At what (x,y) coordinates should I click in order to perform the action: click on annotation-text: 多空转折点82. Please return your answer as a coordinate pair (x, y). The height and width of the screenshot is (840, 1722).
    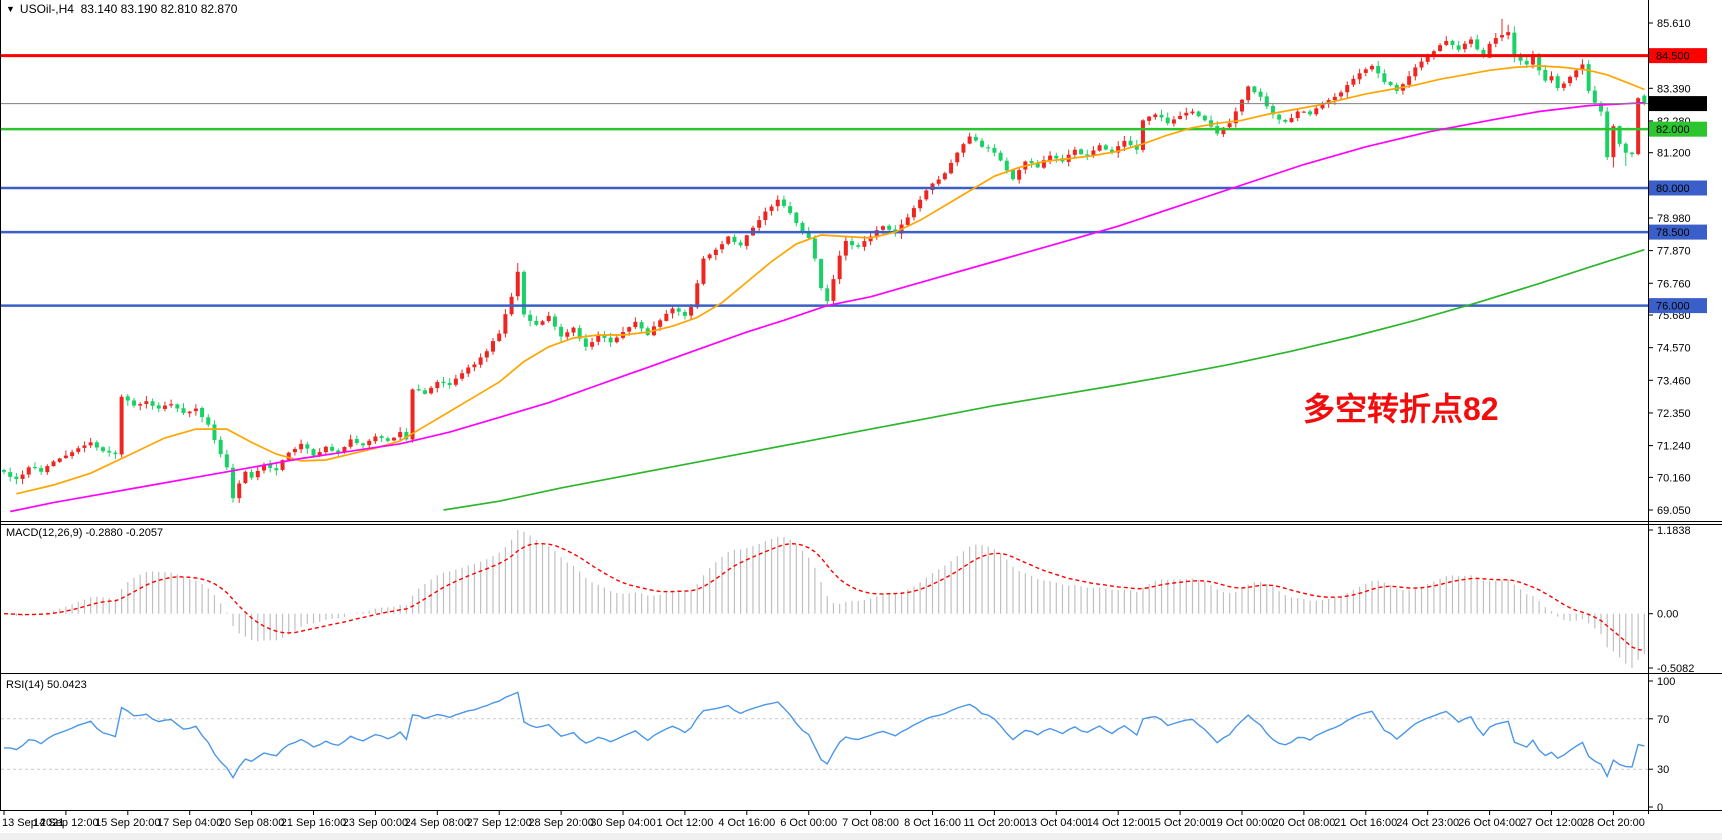
    Looking at the image, I should click on (1401, 409).